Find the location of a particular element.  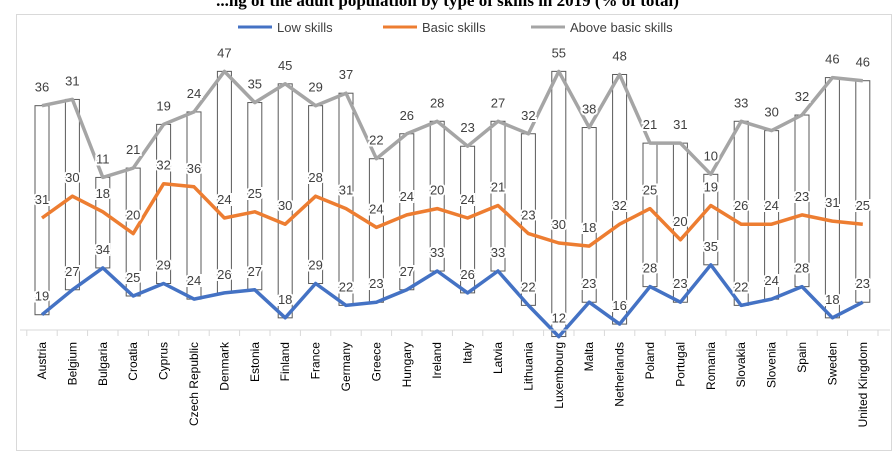

data-label-above-united-kingdom: 46 is located at coordinates (863, 62).